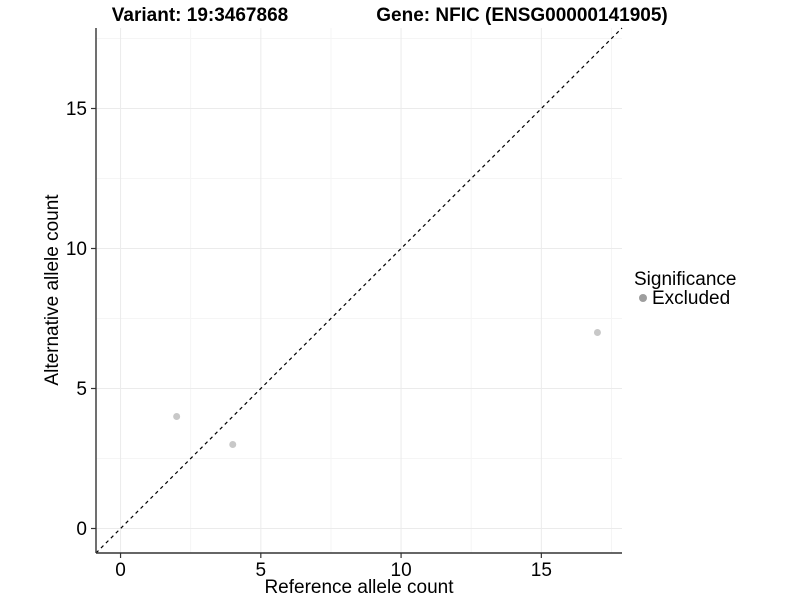 This screenshot has height=600, width=800. Describe the element at coordinates (685, 279) in the screenshot. I see `legend-title: Significance` at that location.